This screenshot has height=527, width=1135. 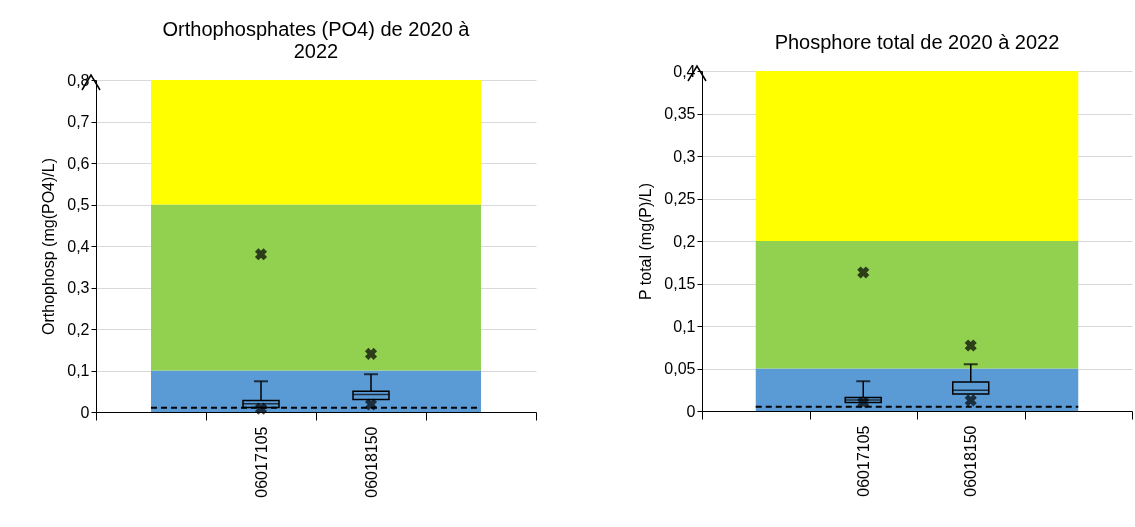 I want to click on chart-title: Orthophosphates (PO4) de 2020 à 2022, so click(x=316, y=40).